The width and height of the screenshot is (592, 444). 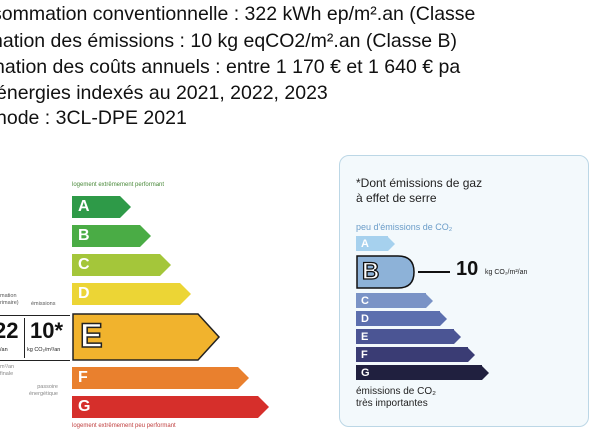 I want to click on energy-bar-b: B, so click(x=111, y=236).